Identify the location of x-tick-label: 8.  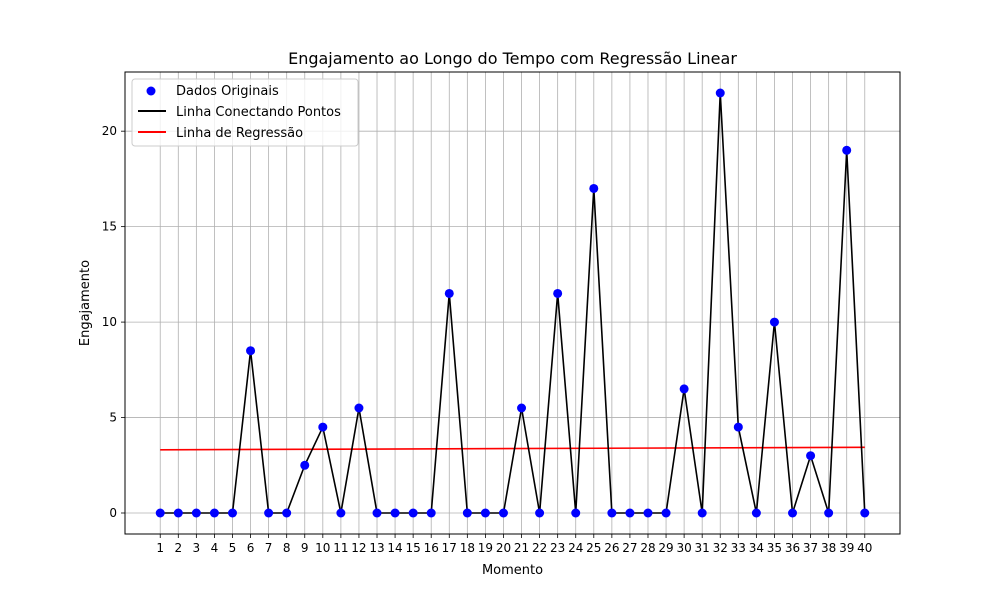
(287, 548).